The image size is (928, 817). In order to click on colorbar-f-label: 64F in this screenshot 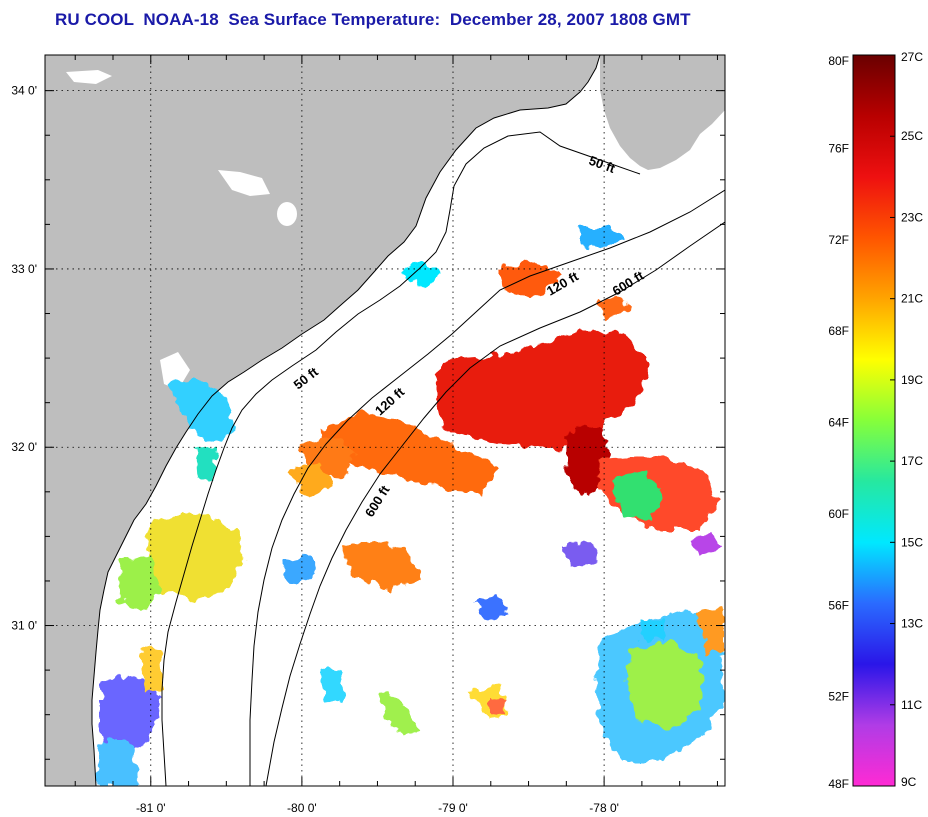, I will do `click(838, 423)`.